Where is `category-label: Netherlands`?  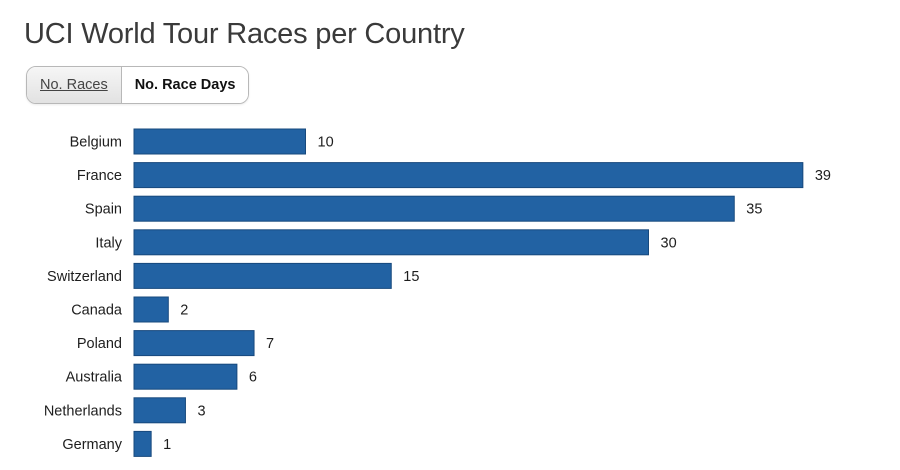
category-label: Netherlands is located at coordinates (83, 411).